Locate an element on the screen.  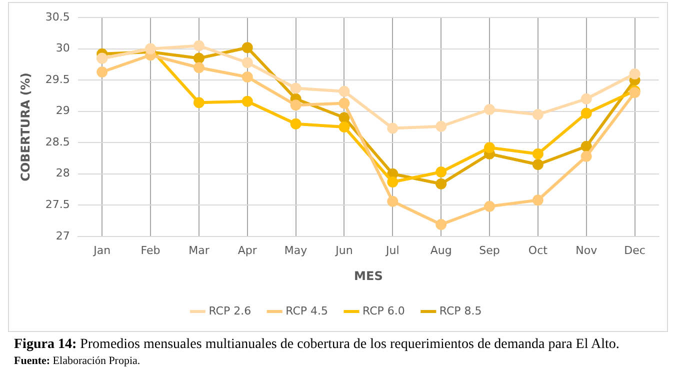
text: Figura 14: Promedios mensuales multianuales de cobertura de los requerimientos de demanda para El Alto. is located at coordinates (317, 344).